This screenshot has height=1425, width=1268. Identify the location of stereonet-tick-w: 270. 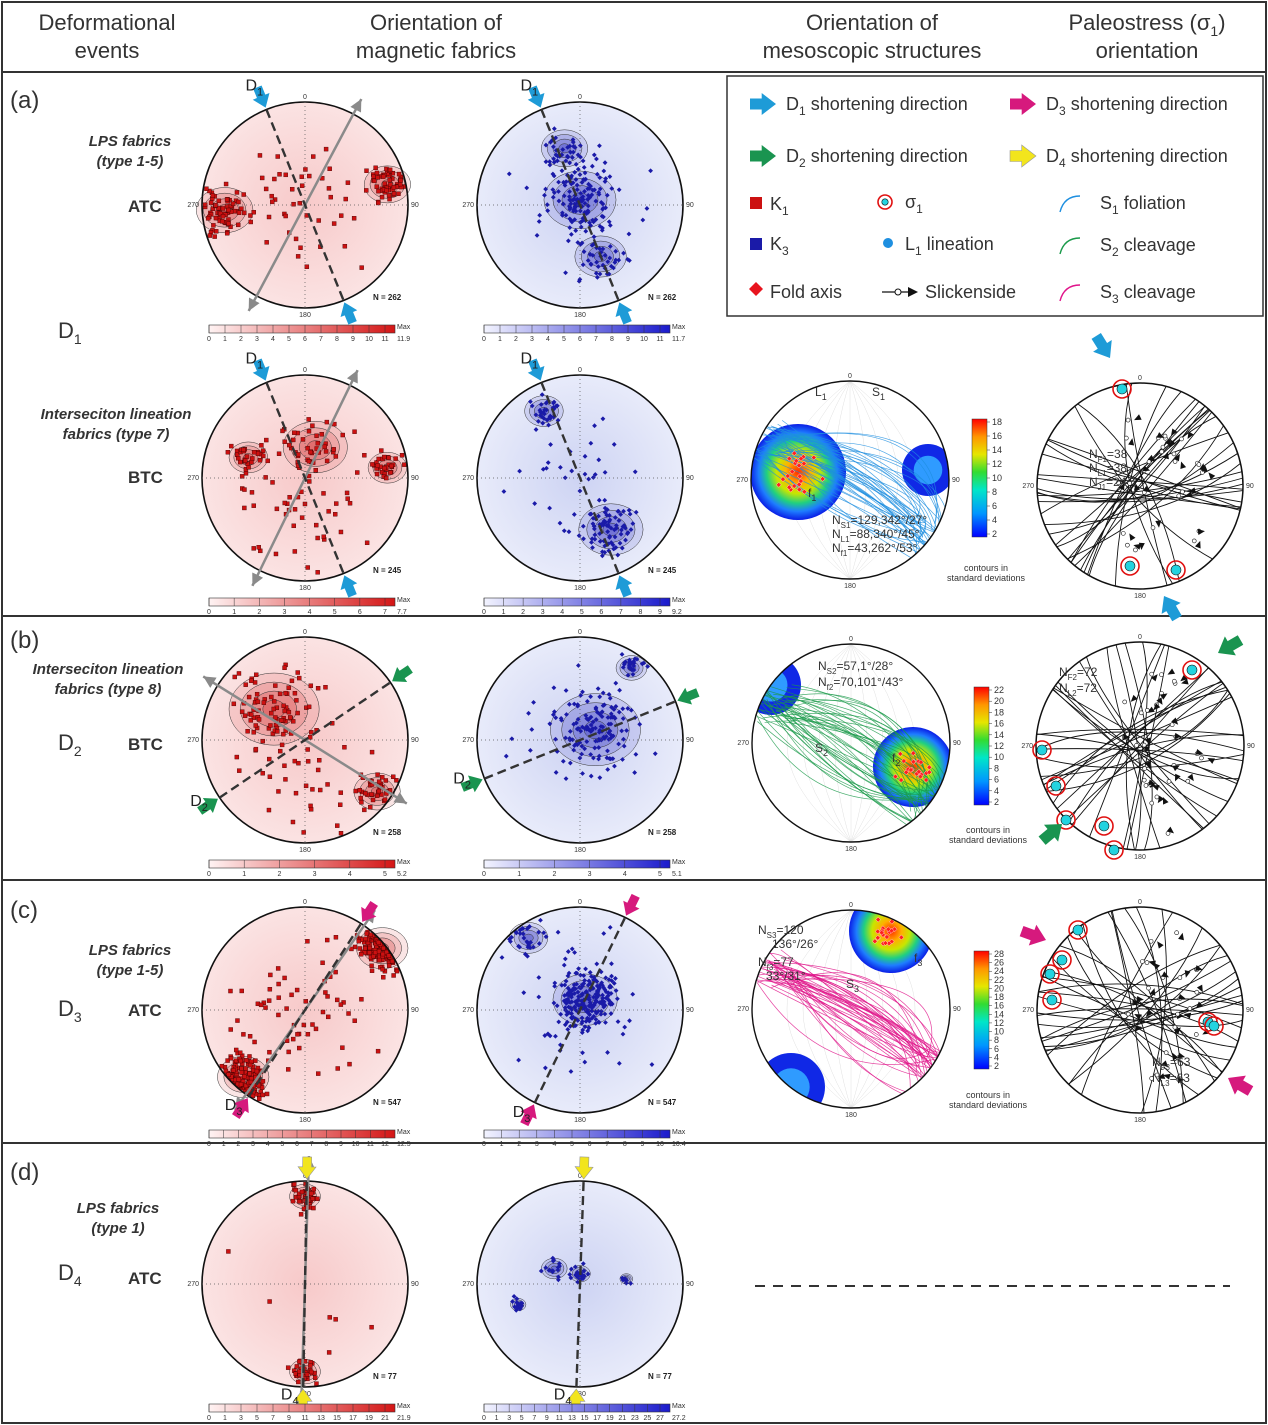
(468, 478).